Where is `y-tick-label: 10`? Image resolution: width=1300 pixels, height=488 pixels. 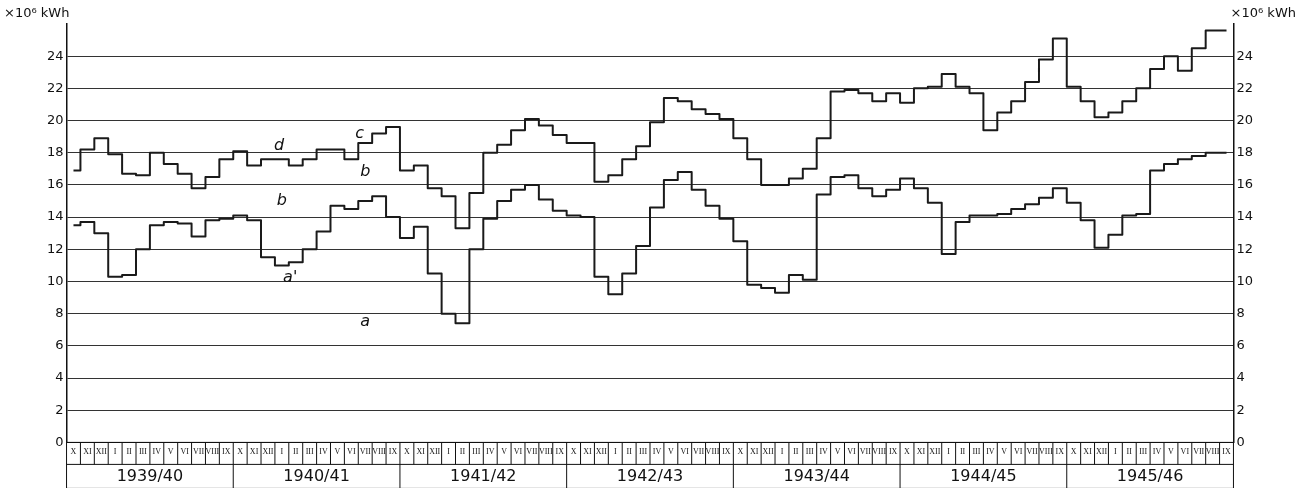 y-tick-label: 10 is located at coordinates (55, 280).